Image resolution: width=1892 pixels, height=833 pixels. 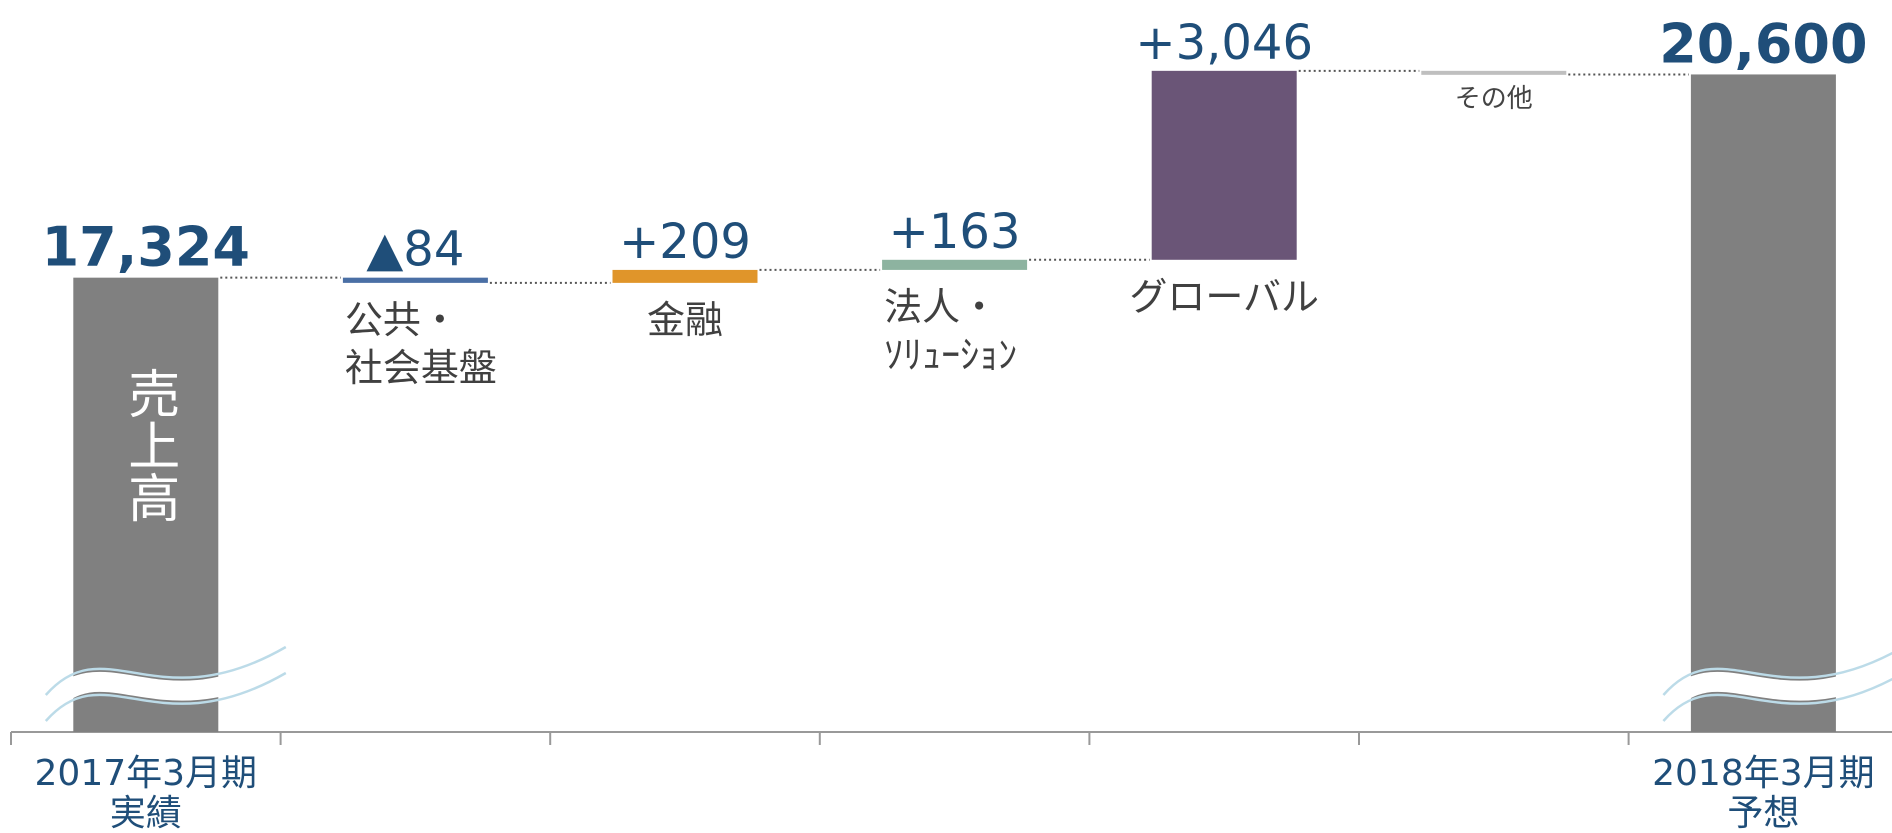 What do you see at coordinates (950, 331) in the screenshot?
I see `category-label: 法人・ｿﾘｭｰｼｮﾝ` at bounding box center [950, 331].